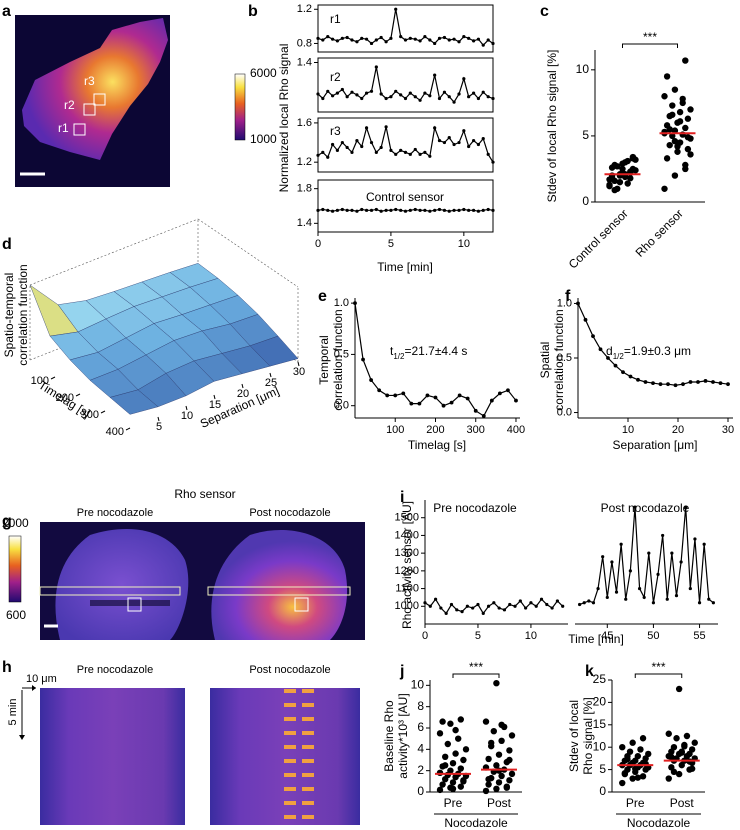 Image resolution: width=740 pixels, height=830 pixels. I want to click on colorbar-label: 6000, so click(263, 73).